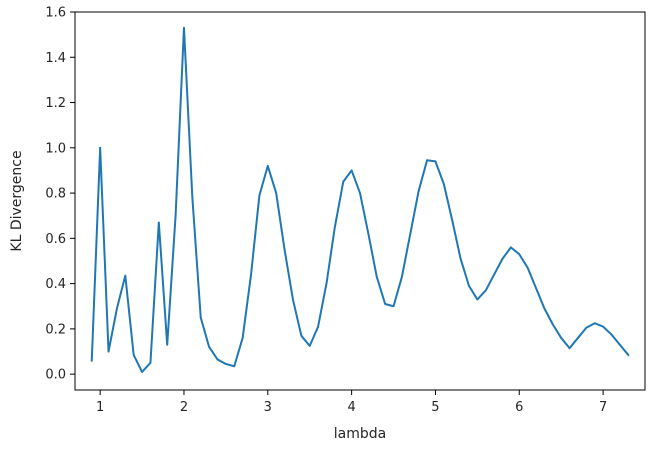 This screenshot has height=449, width=652. Describe the element at coordinates (55, 103) in the screenshot. I see `y-tick-label: 1.2` at that location.